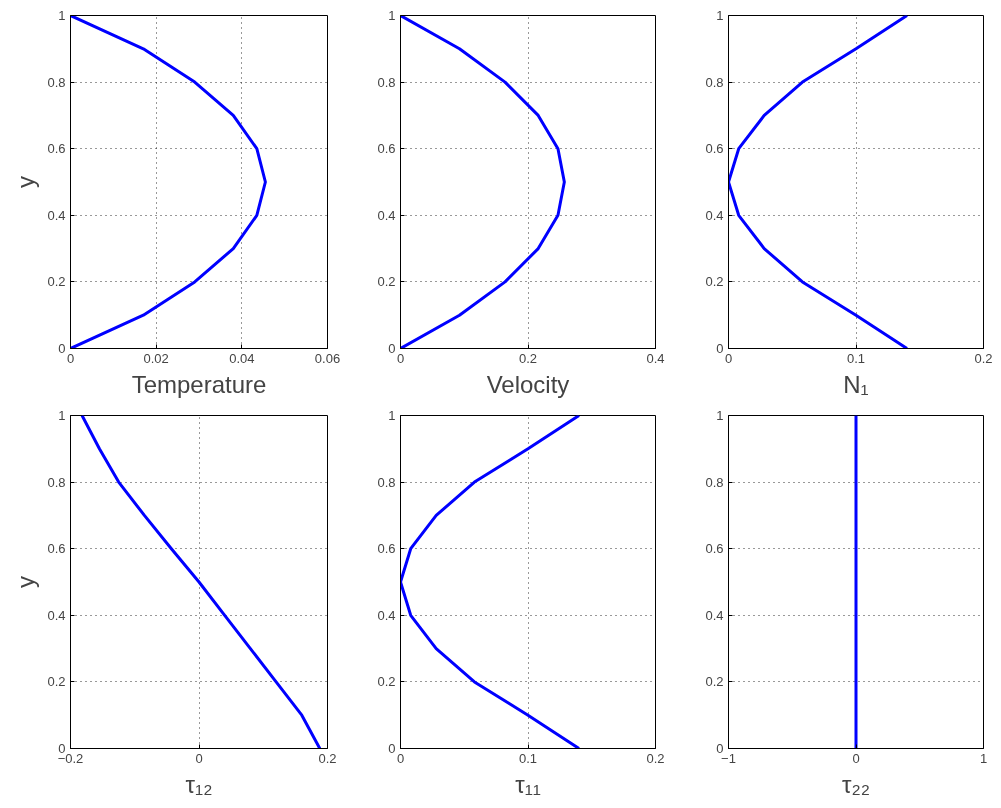 Image resolution: width=1001 pixels, height=808 pixels. What do you see at coordinates (242, 358) in the screenshot?
I see `x-tick-label: 0.04` at bounding box center [242, 358].